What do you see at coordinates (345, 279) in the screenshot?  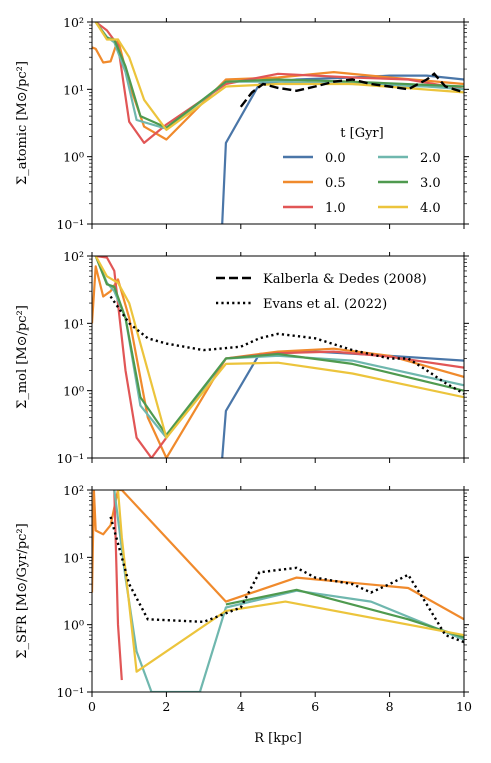 I see `legend-label: Kalberla & Dedes (2008)` at bounding box center [345, 279].